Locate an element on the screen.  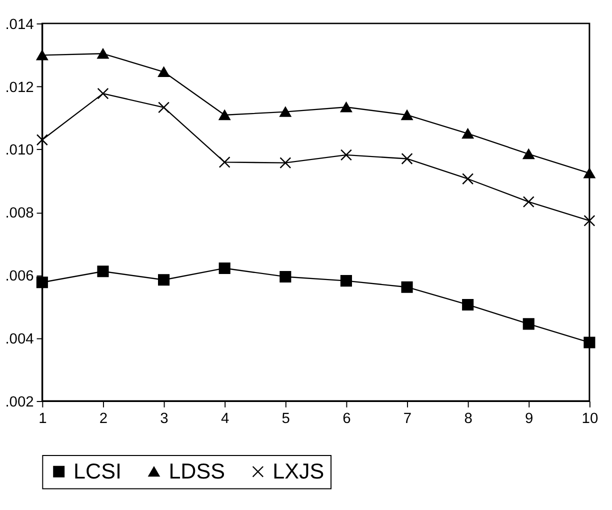
y-tick-label: .012 is located at coordinates (19, 88).